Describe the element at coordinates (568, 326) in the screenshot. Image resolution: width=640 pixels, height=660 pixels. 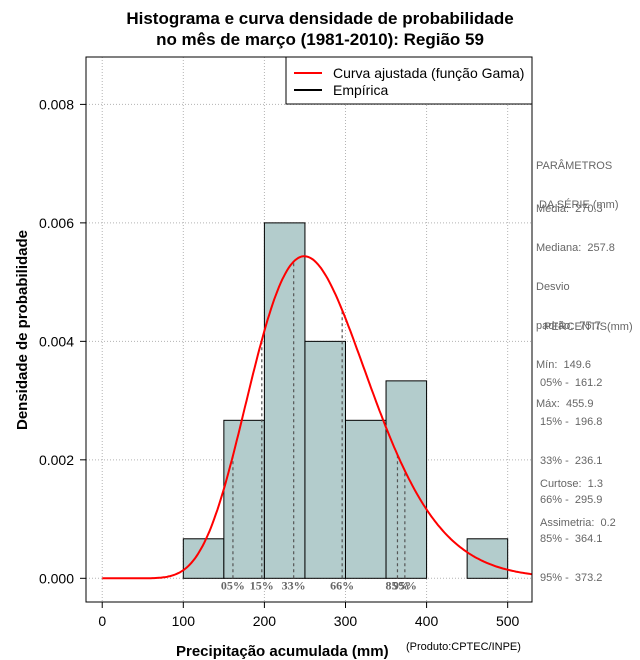
I see `param-stddev: padrão: 75.7` at that location.